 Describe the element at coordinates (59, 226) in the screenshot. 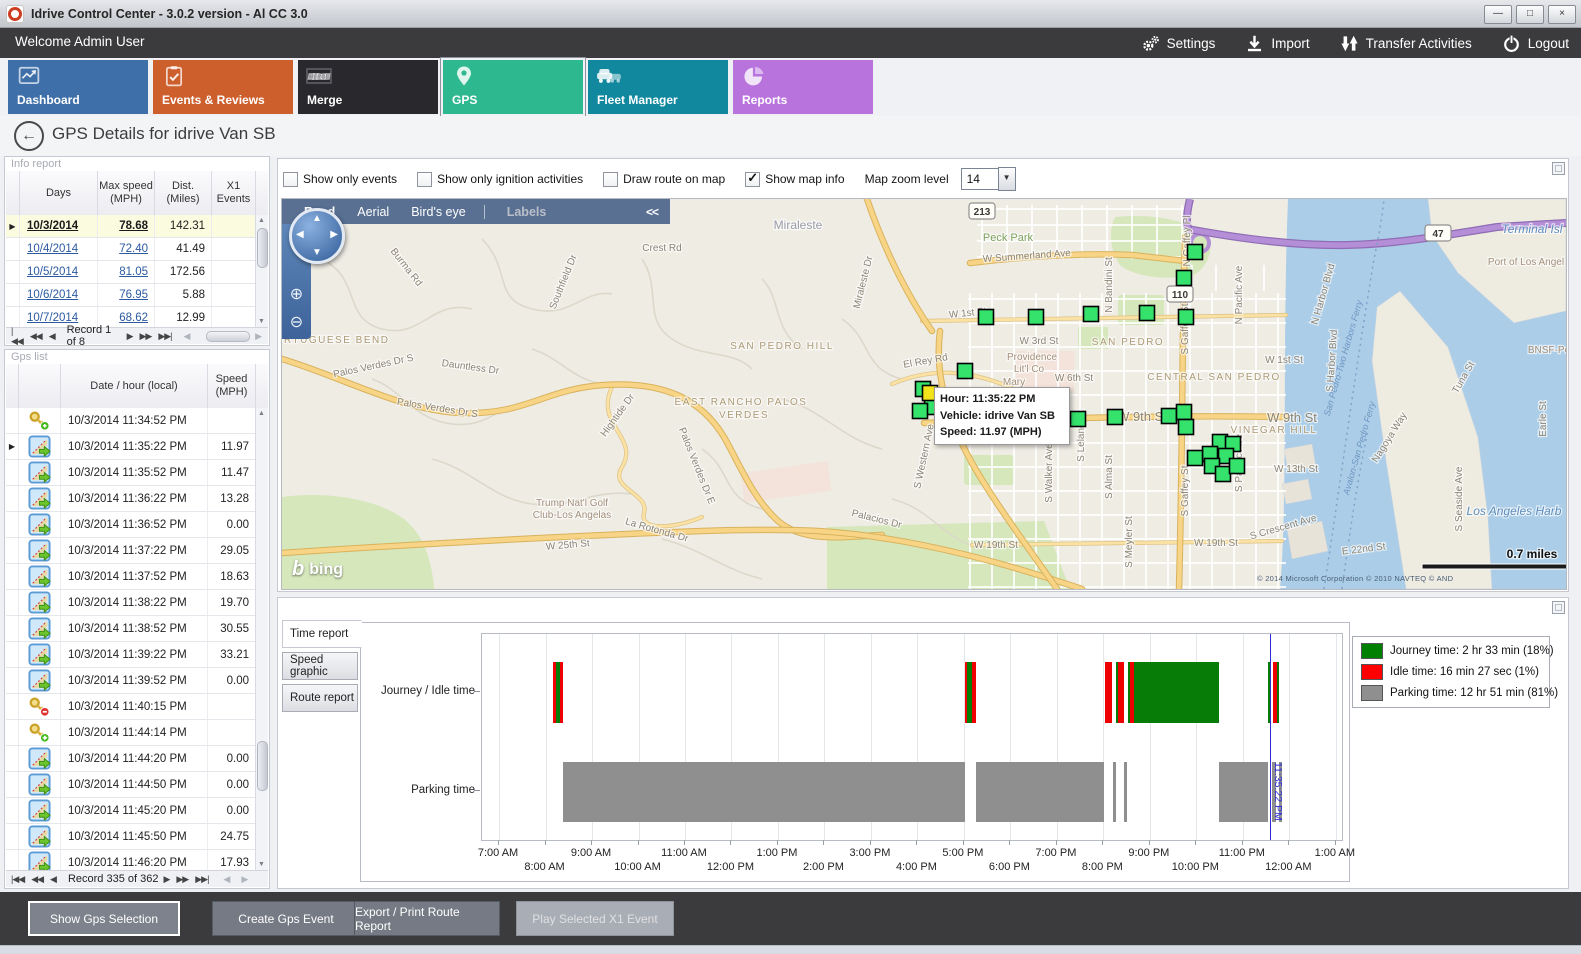

I see `day-cell: 10/3/2014` at that location.